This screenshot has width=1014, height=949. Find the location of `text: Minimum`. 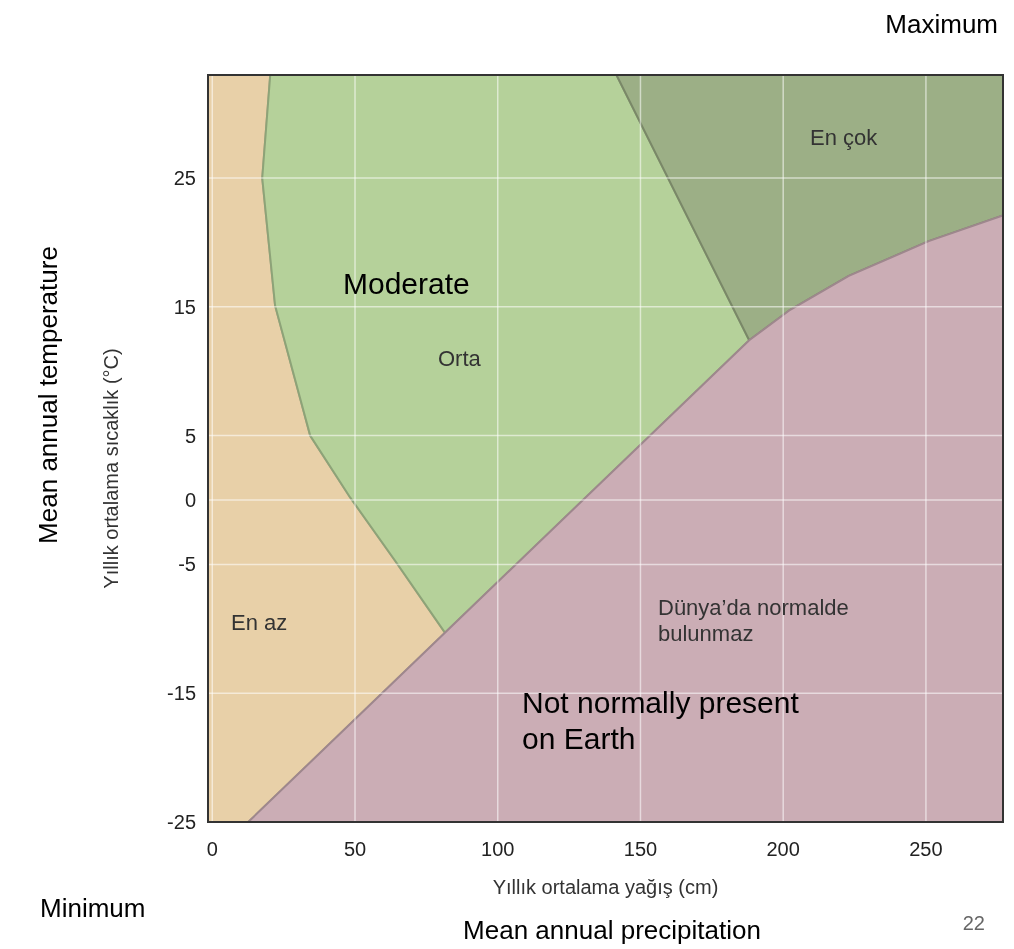

text: Minimum is located at coordinates (93, 908).